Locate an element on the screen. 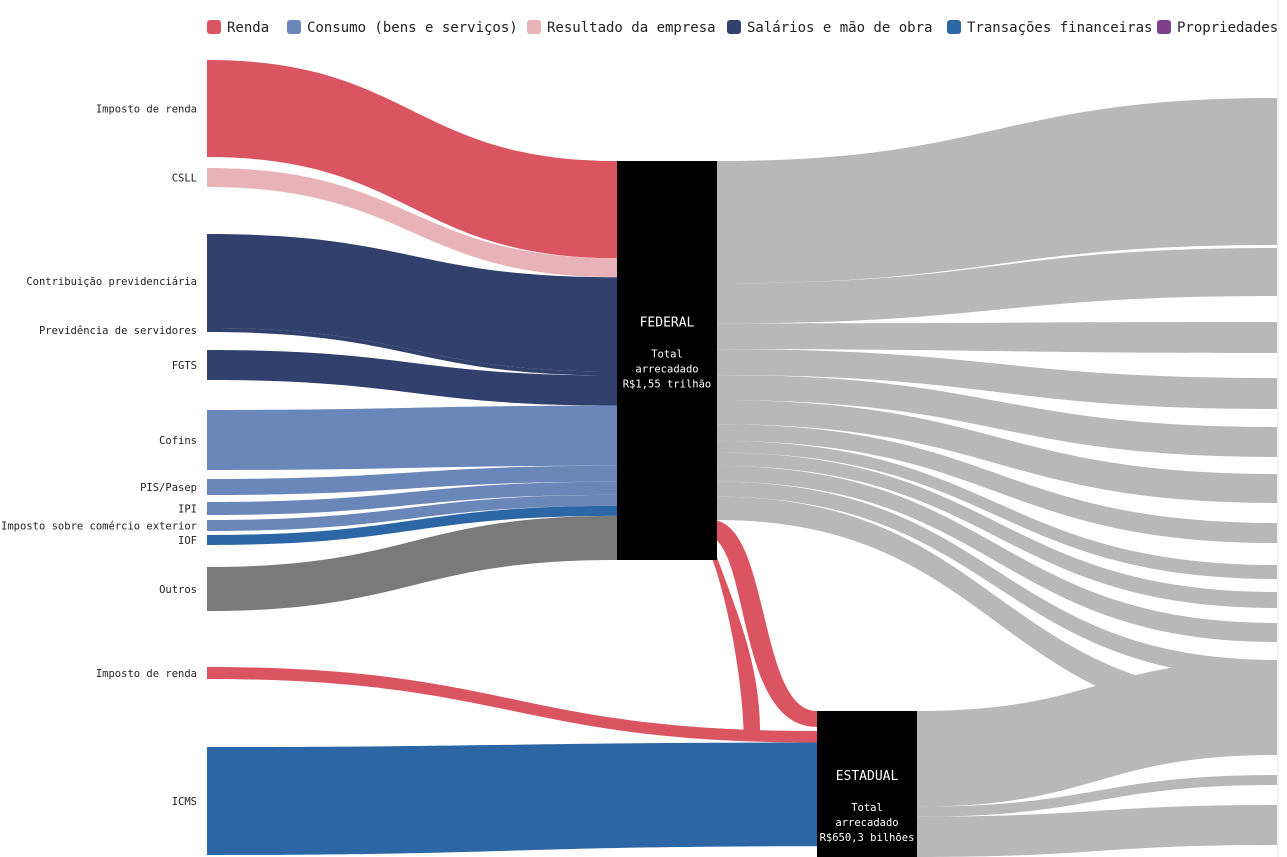 Image resolution: width=1287 pixels, height=857 pixels. legend-label: Renda is located at coordinates (248, 28).